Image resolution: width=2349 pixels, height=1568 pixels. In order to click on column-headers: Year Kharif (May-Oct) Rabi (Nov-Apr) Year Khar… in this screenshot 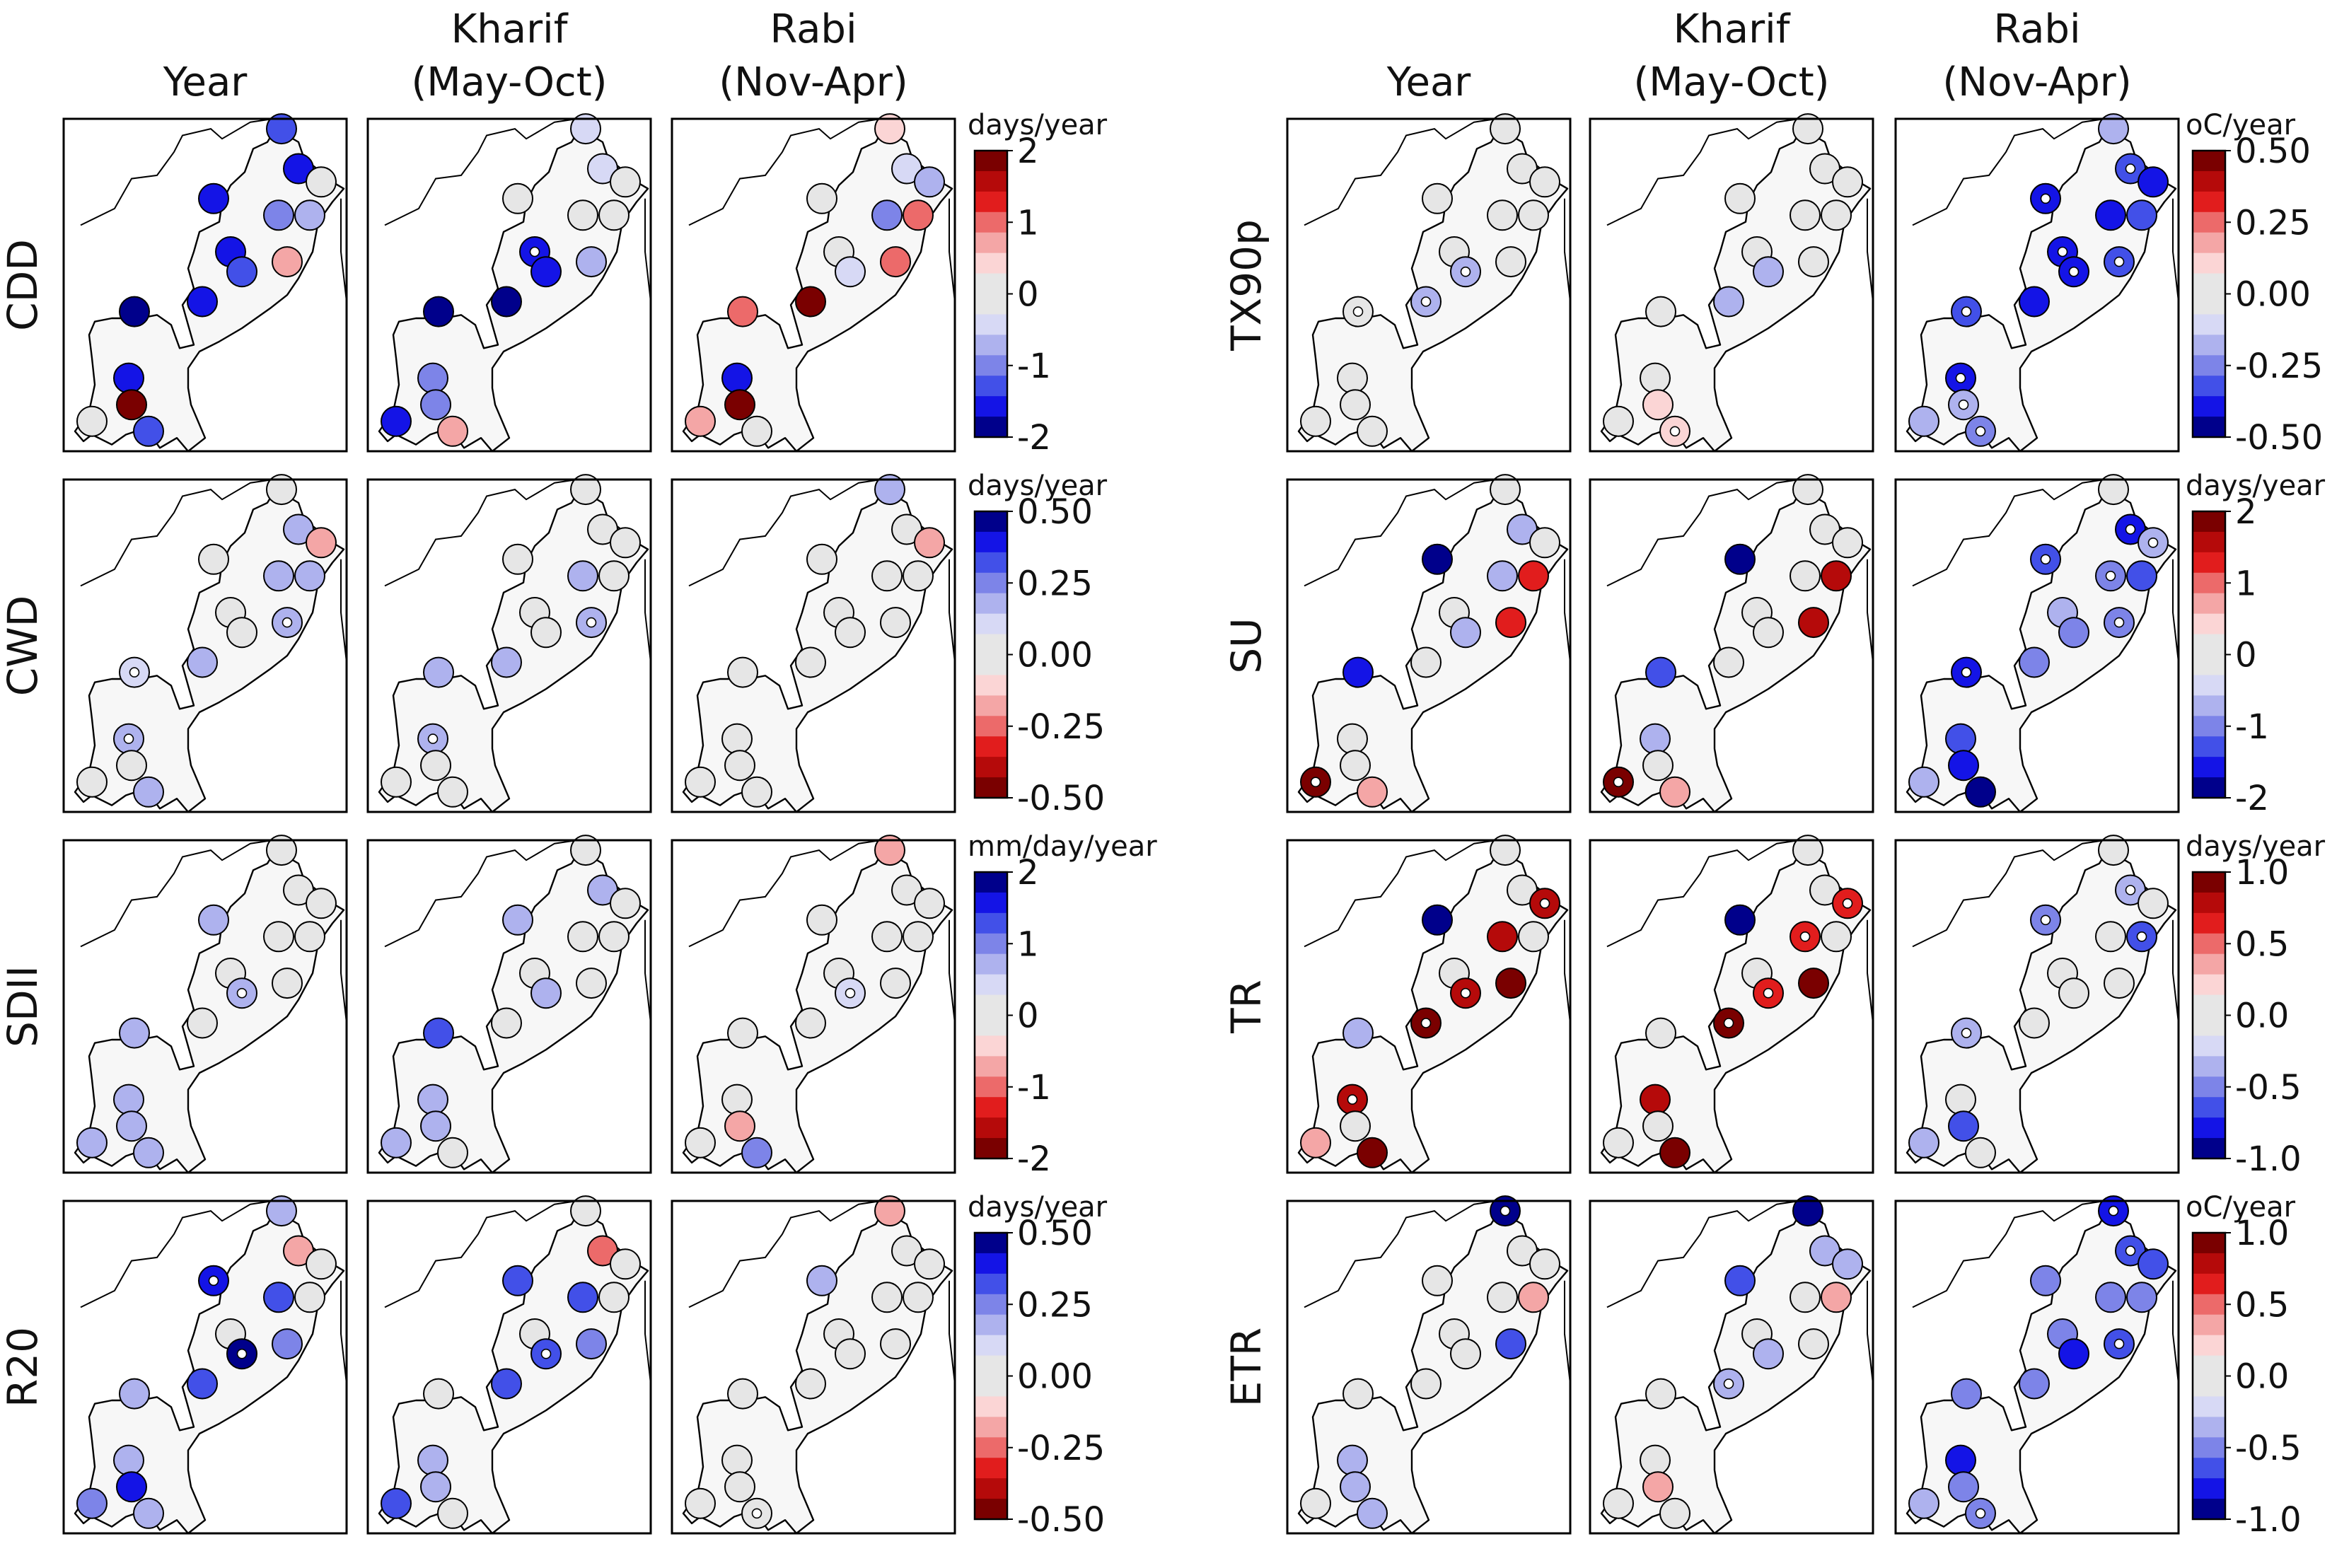, I will do `click(1147, 56)`.